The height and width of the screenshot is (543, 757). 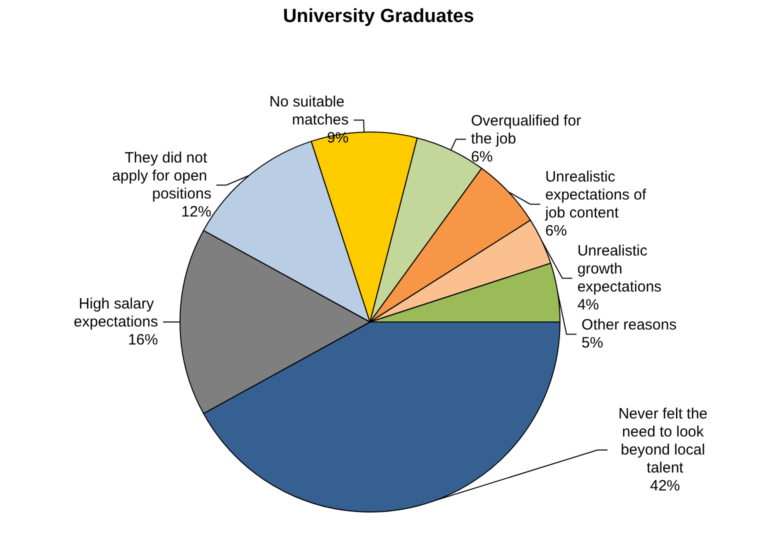 What do you see at coordinates (116, 313) in the screenshot?
I see `slice-label: High salary expectations` at bounding box center [116, 313].